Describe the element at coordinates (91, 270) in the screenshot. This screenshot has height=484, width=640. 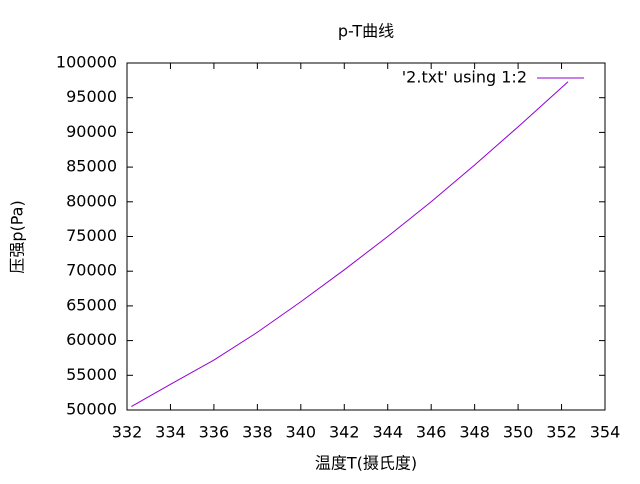
I see `y-tick-label: 70000` at that location.